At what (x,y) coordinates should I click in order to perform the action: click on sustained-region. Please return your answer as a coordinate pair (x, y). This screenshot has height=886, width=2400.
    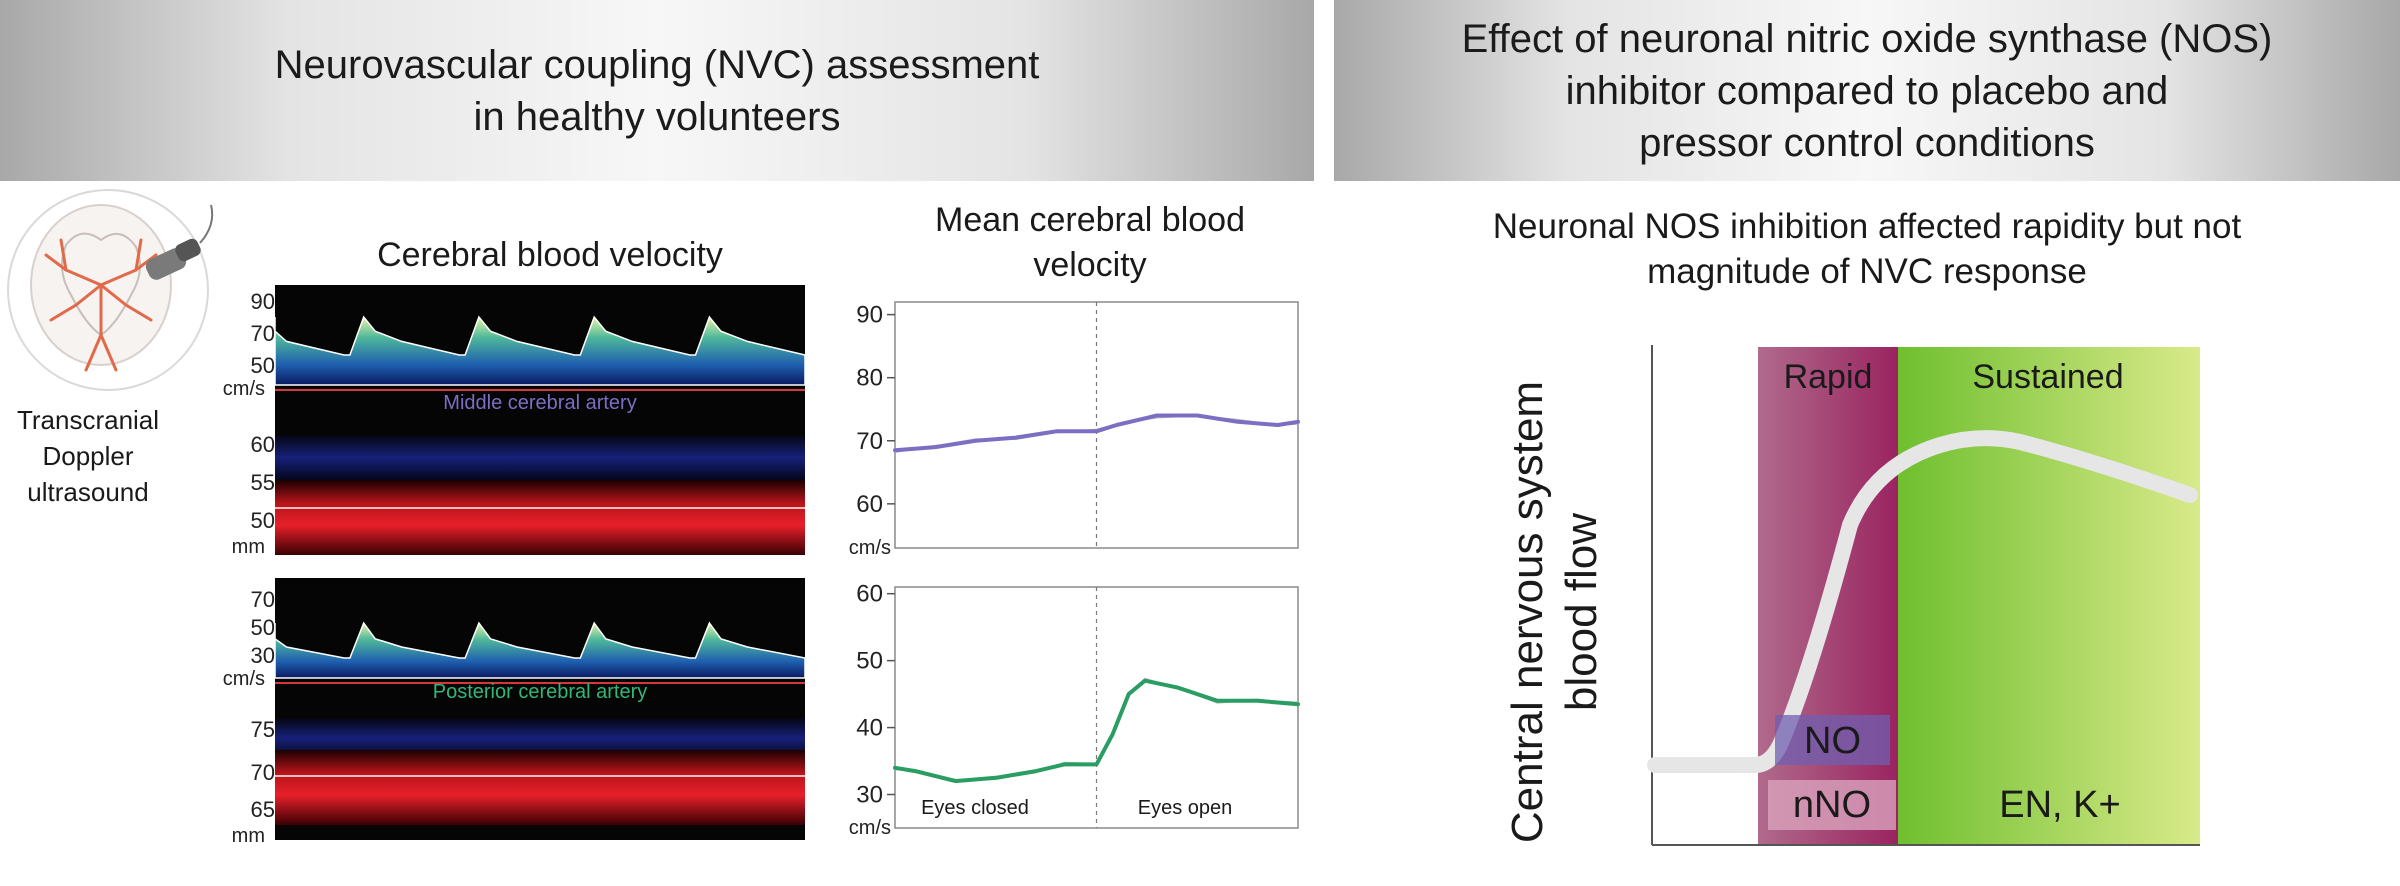
    Looking at the image, I should click on (2049, 595).